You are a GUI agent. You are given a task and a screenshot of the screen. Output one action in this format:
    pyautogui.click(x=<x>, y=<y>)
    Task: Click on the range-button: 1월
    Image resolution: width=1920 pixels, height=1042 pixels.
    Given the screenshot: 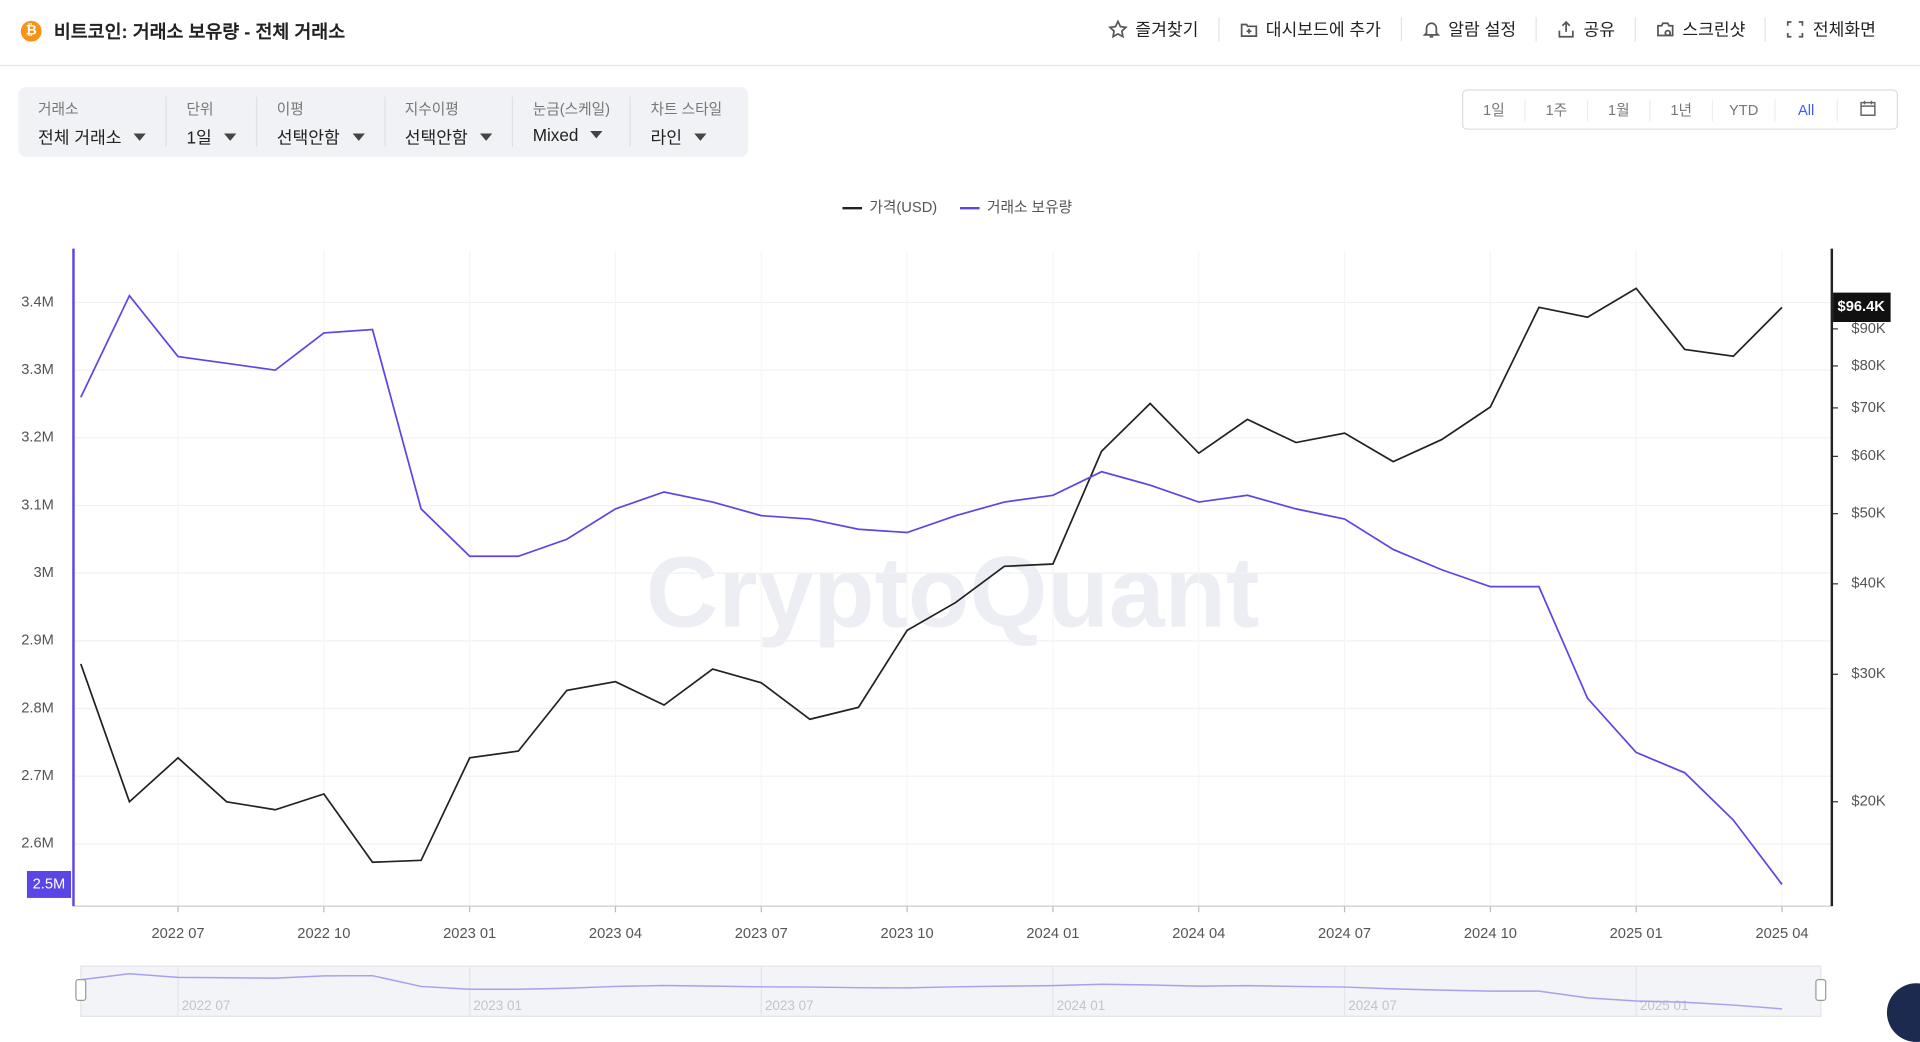 What is the action you would take?
    pyautogui.click(x=1619, y=109)
    